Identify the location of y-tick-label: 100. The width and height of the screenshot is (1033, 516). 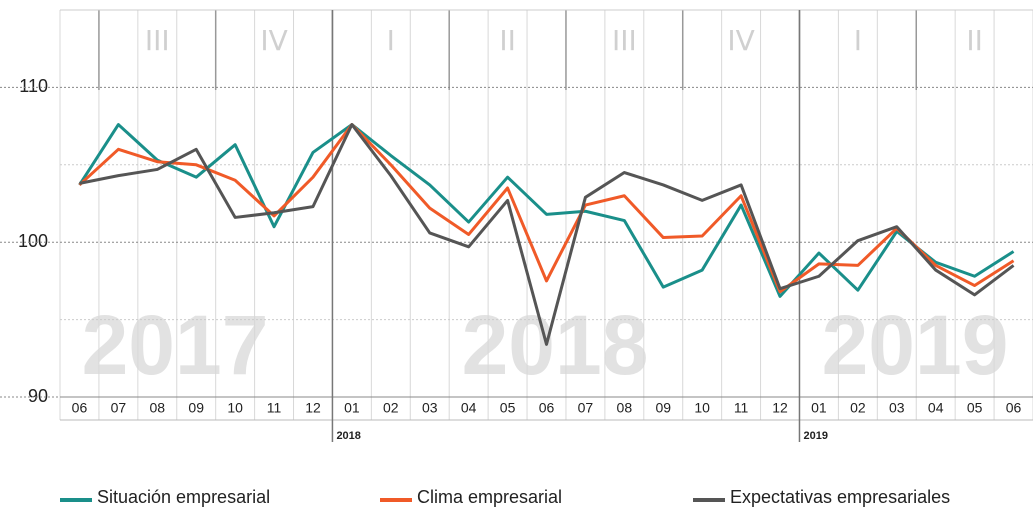
(33, 241).